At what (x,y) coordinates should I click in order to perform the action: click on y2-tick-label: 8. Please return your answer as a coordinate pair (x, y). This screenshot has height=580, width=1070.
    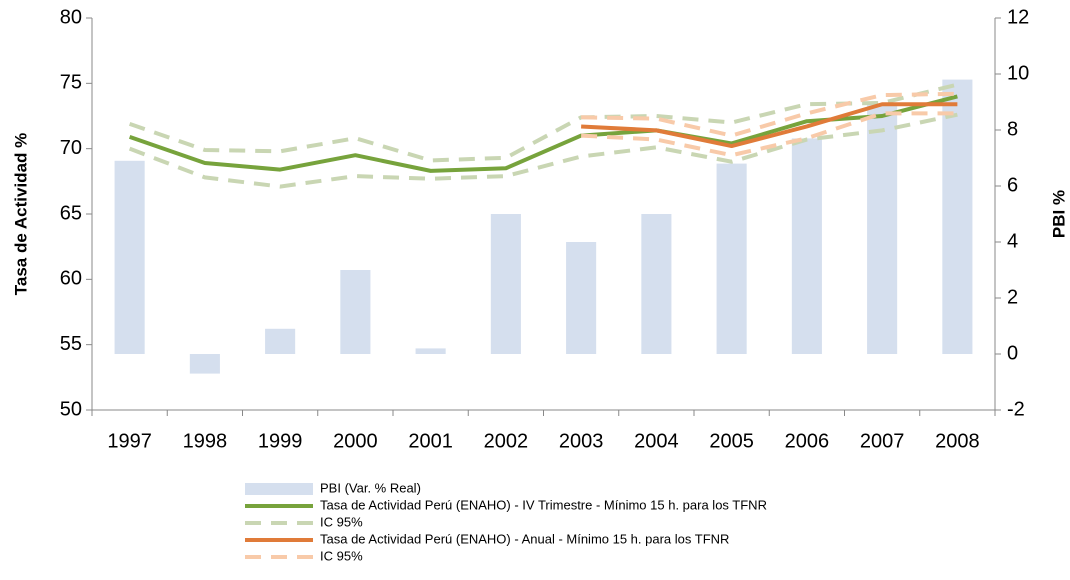
    Looking at the image, I should click on (1012, 129).